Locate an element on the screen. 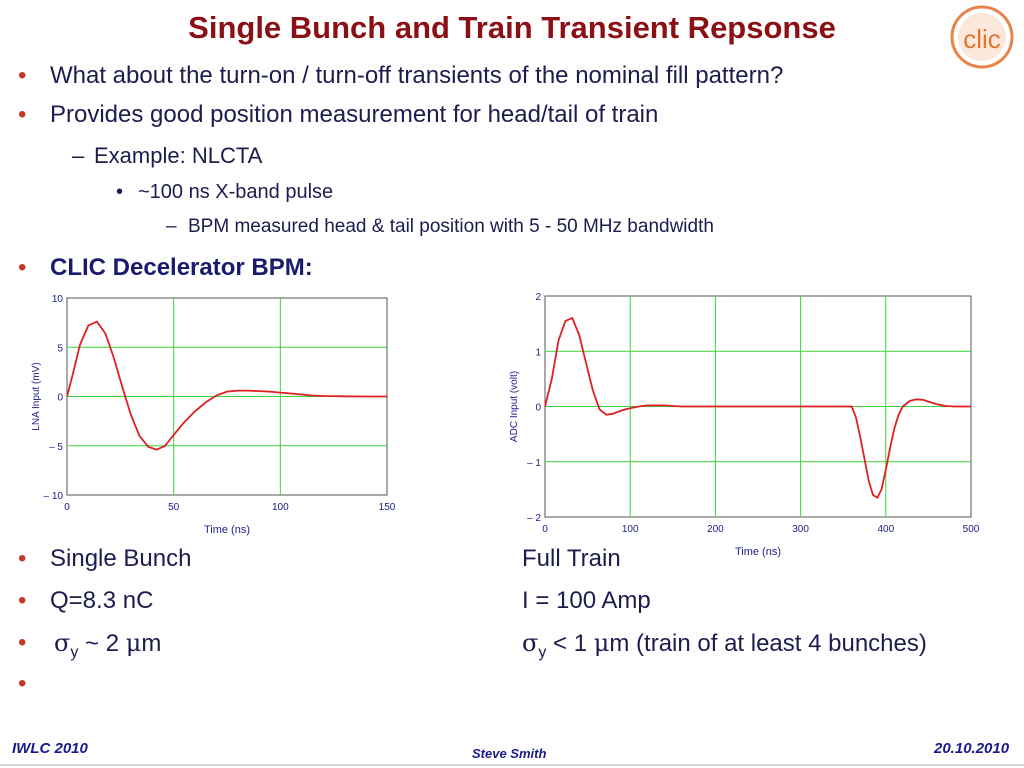 This screenshot has height=768, width=1024. footer-workshop: IWLC 2010 is located at coordinates (50, 748).